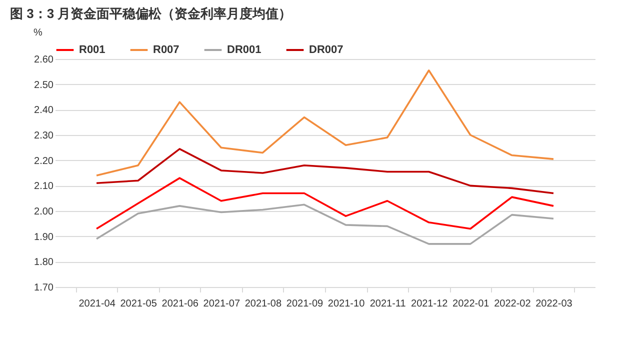 This screenshot has width=637, height=341. I want to click on y-tick-label: 2.30, so click(44, 136).